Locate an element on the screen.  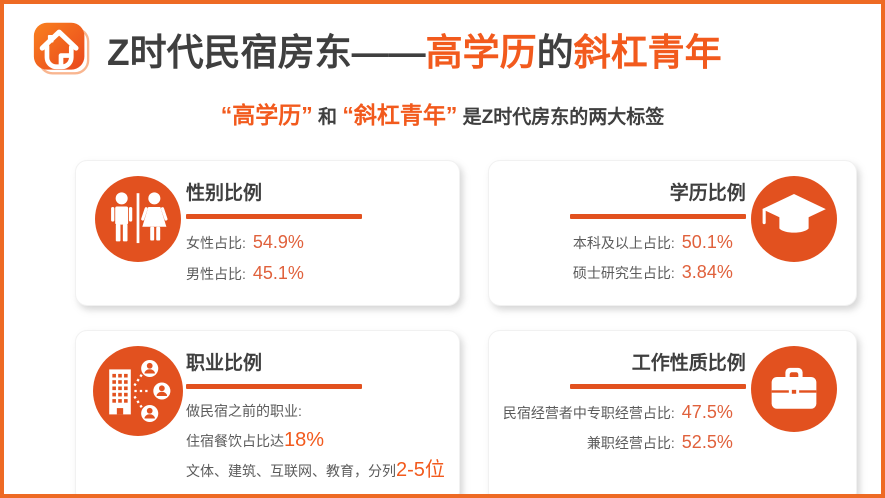
education-card: 学历比例 本科及以上占比: 50.1% 硕士研究生占比: 3.84% is located at coordinates (672, 233).